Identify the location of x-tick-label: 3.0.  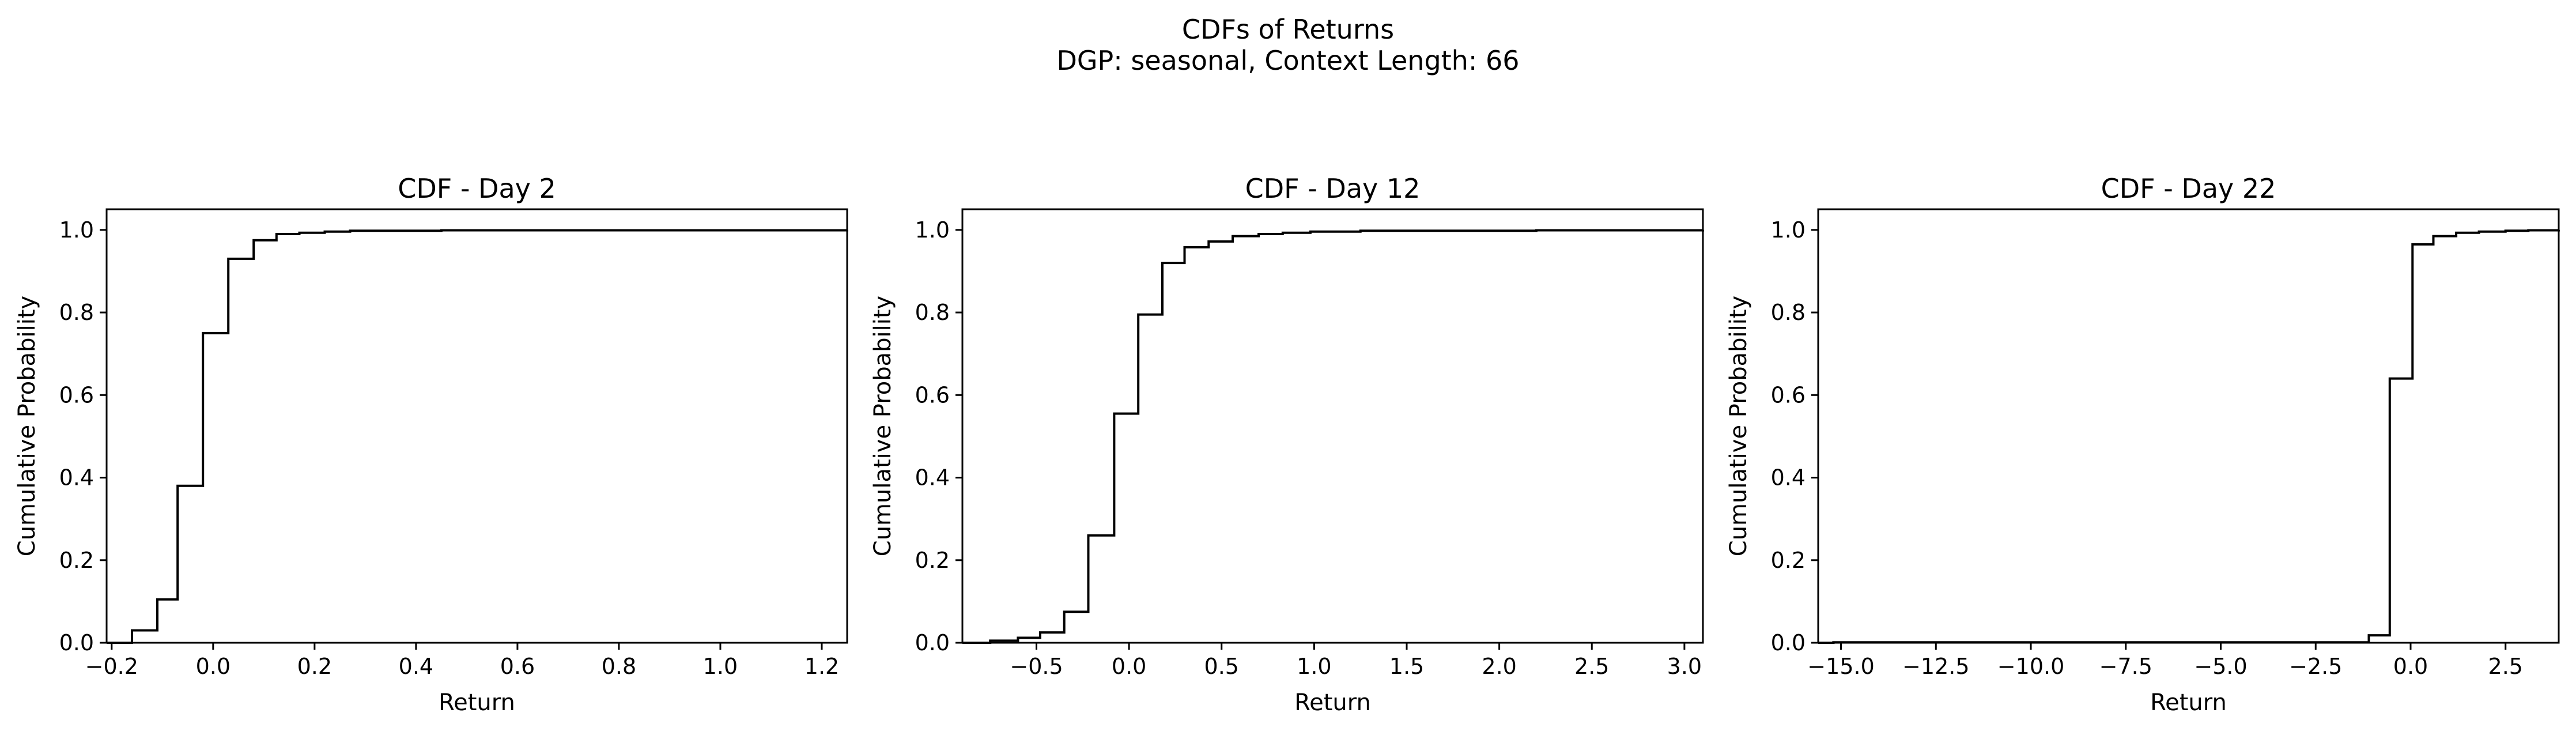
(1684, 666).